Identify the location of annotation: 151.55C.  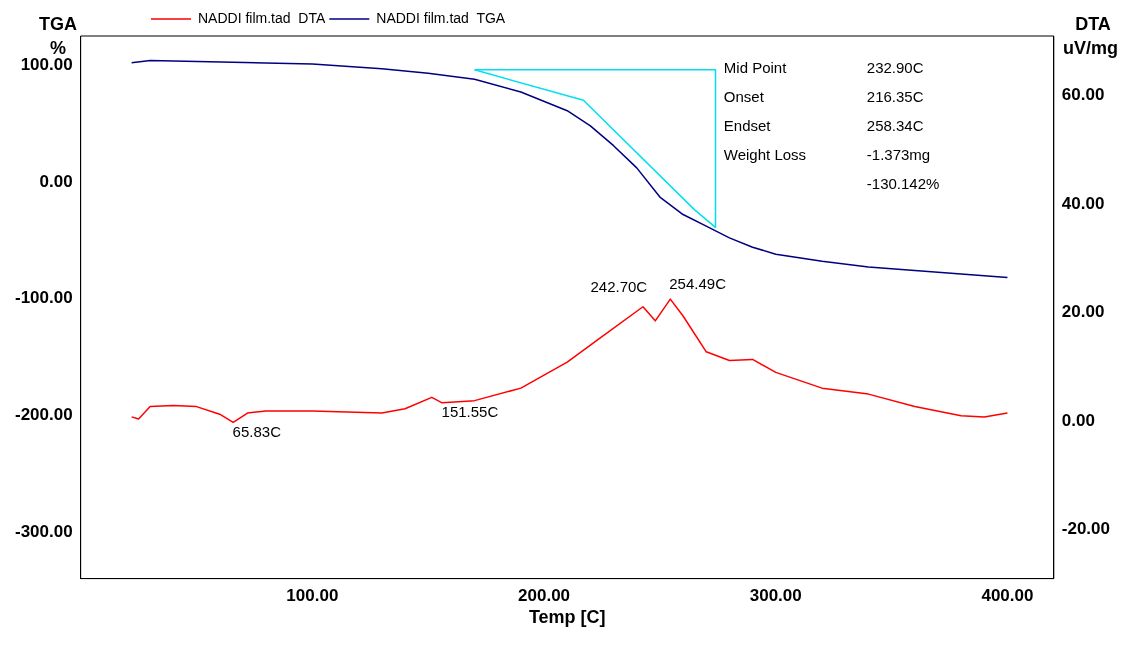
(470, 412).